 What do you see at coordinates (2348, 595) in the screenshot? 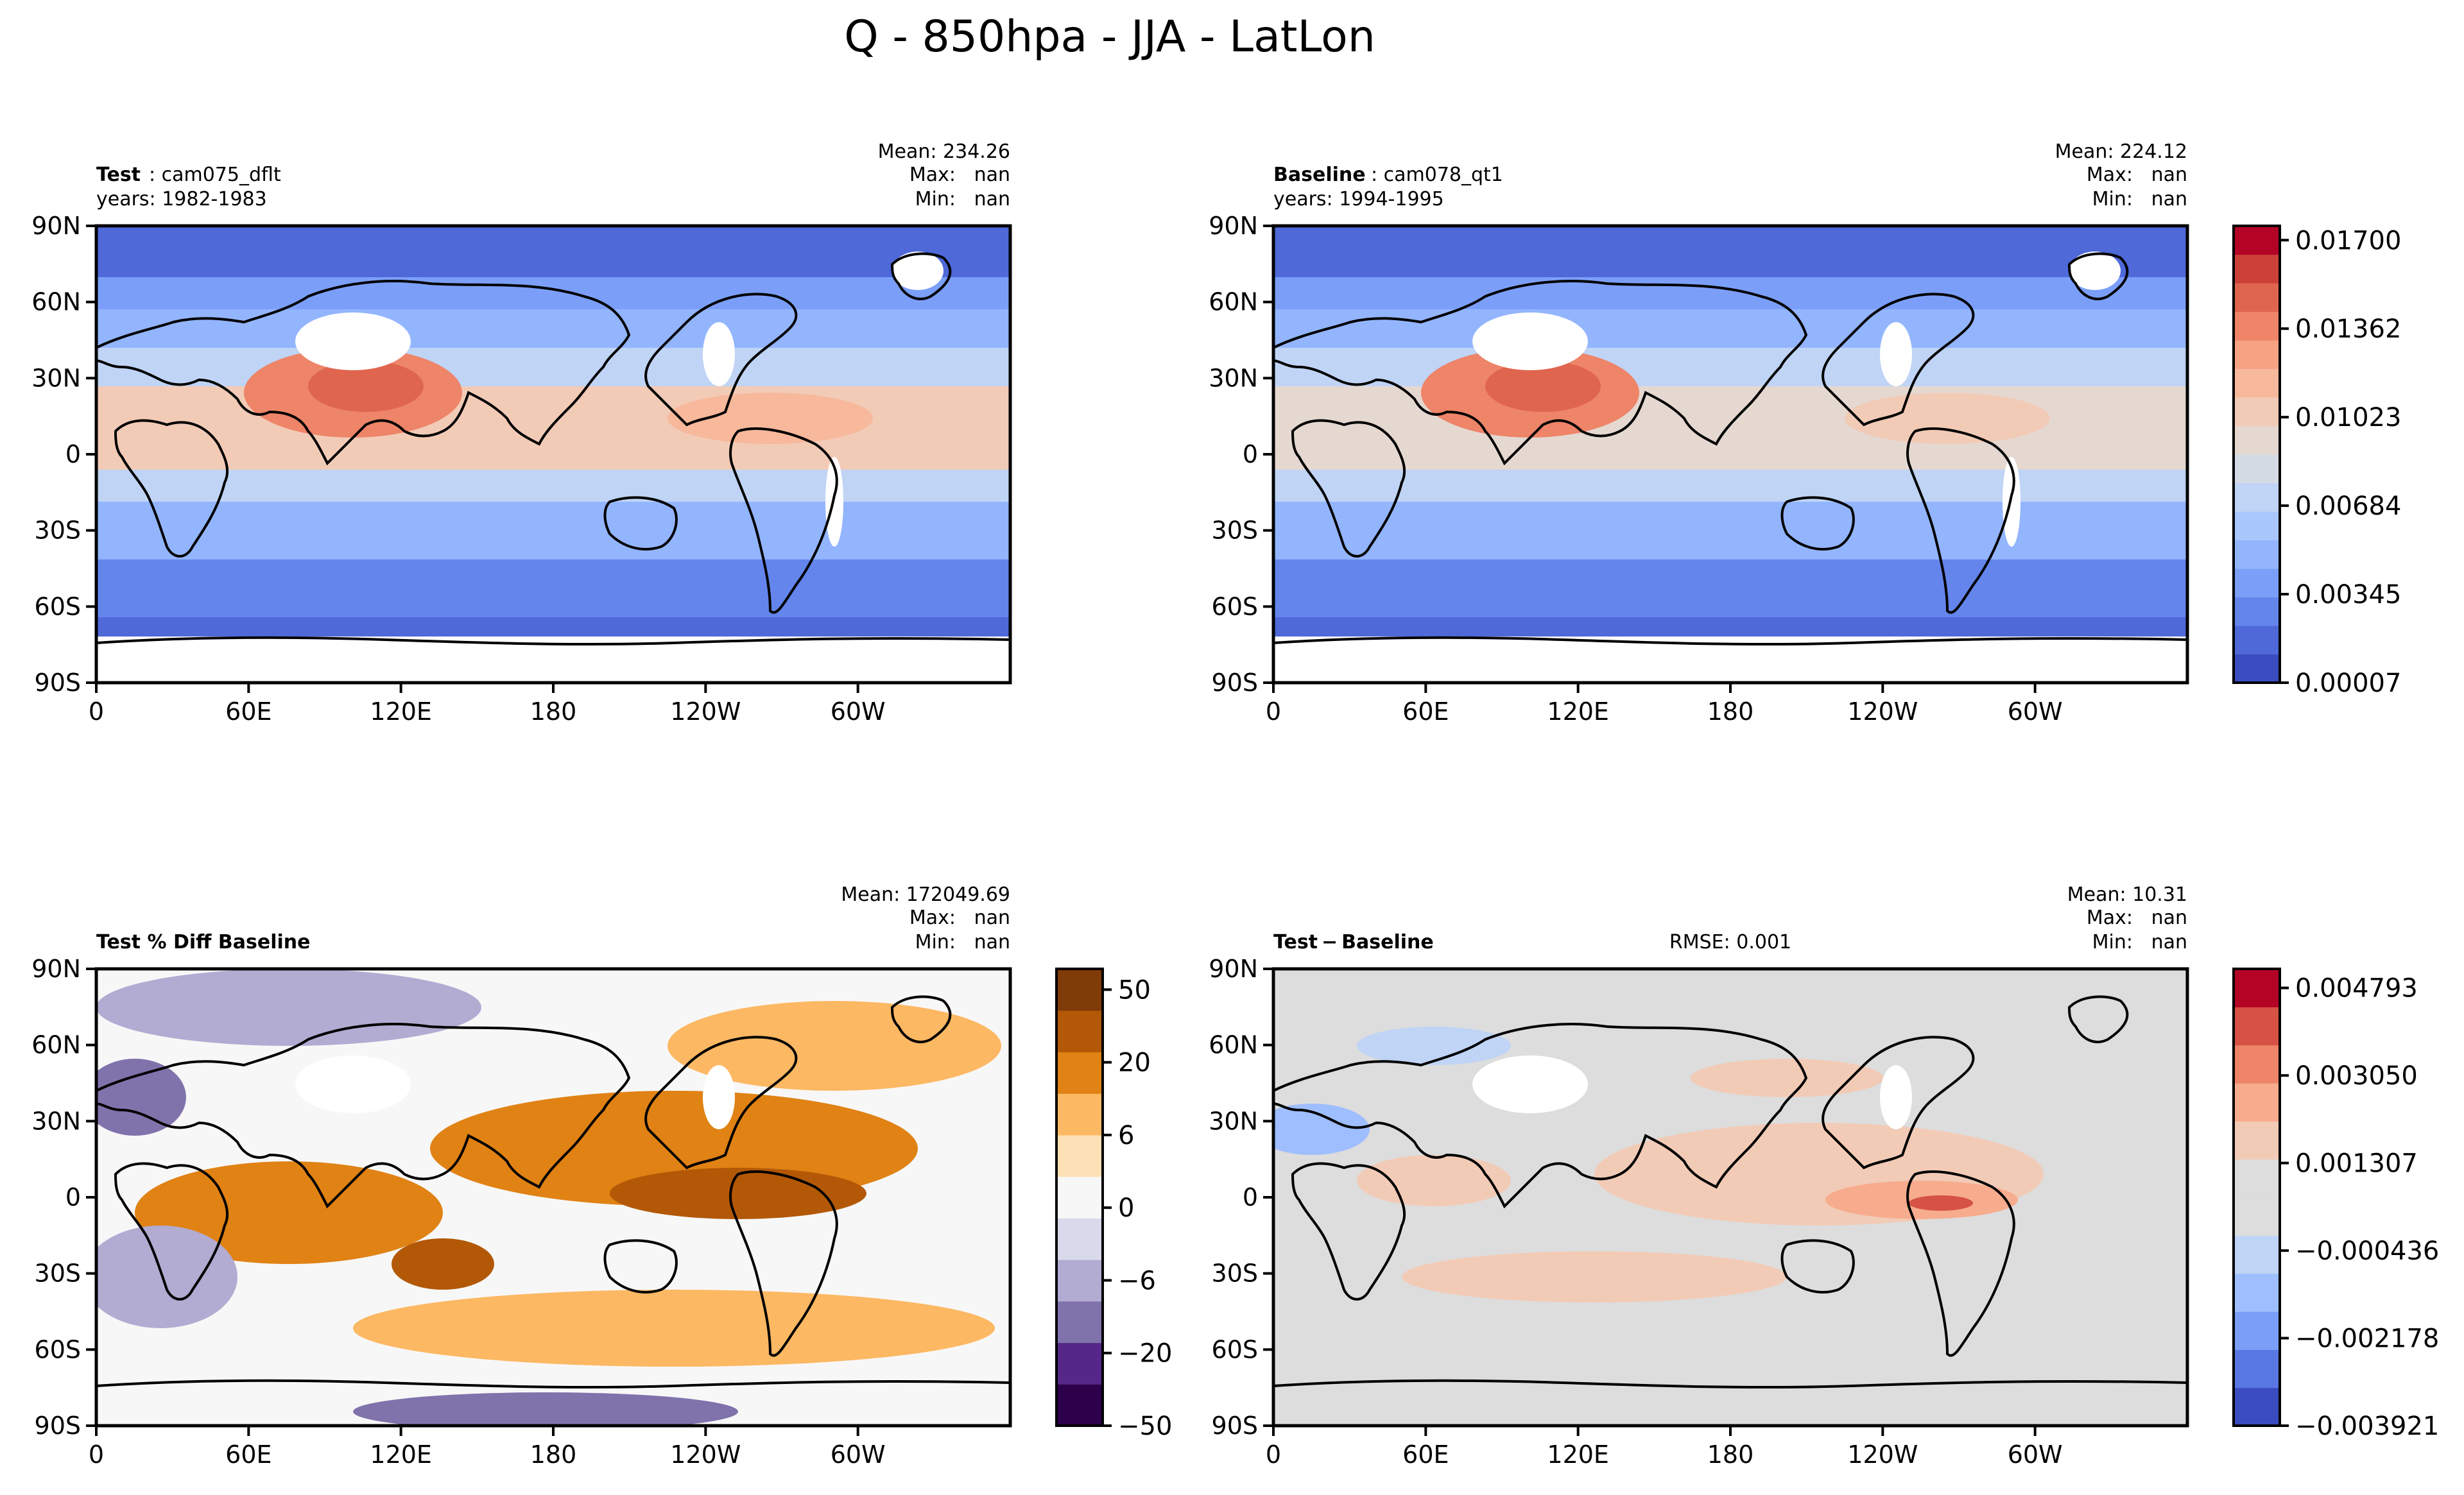
I see `colorbar-tick-label: 0.00345` at bounding box center [2348, 595].